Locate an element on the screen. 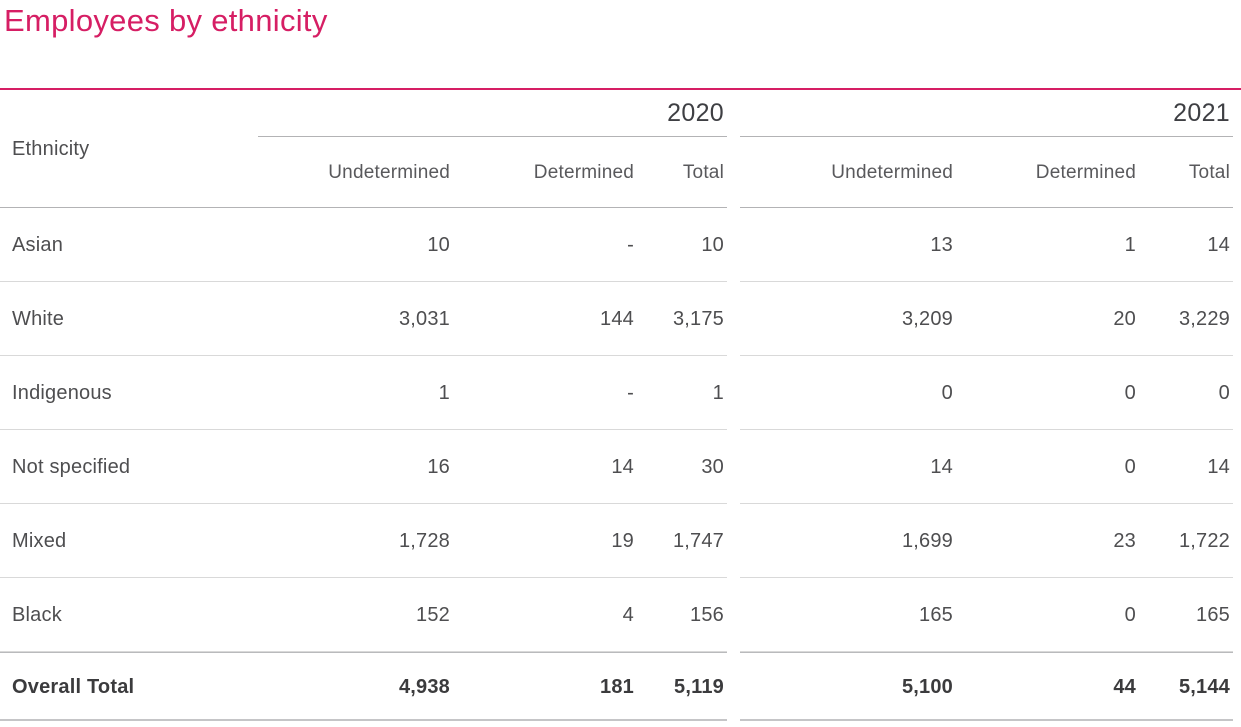 Image resolution: width=1241 pixels, height=727 pixels. cell-2021-total: 1,722 is located at coordinates (1204, 540).